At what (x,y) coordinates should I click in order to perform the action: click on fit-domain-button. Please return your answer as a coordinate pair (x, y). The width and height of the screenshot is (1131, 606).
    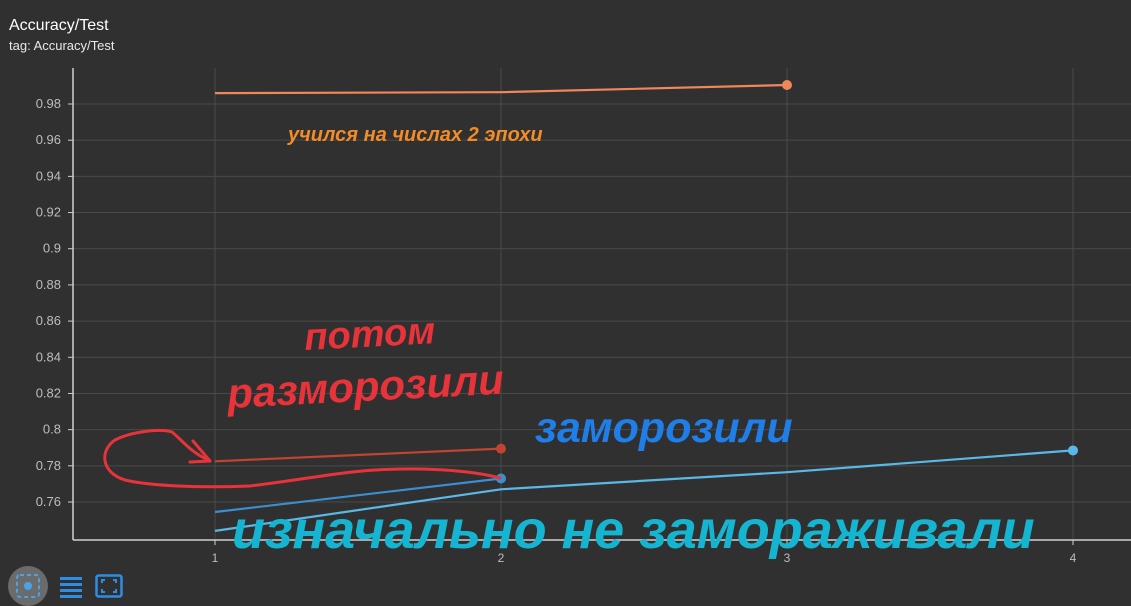
    Looking at the image, I should click on (28, 586).